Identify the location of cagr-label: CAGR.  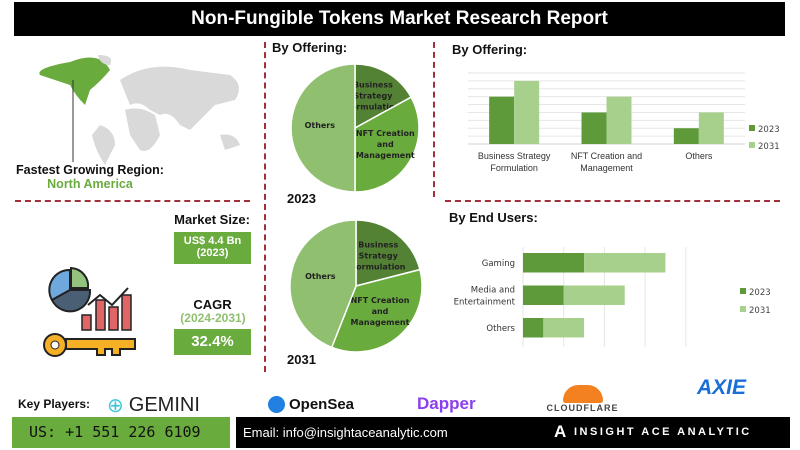
(212, 304).